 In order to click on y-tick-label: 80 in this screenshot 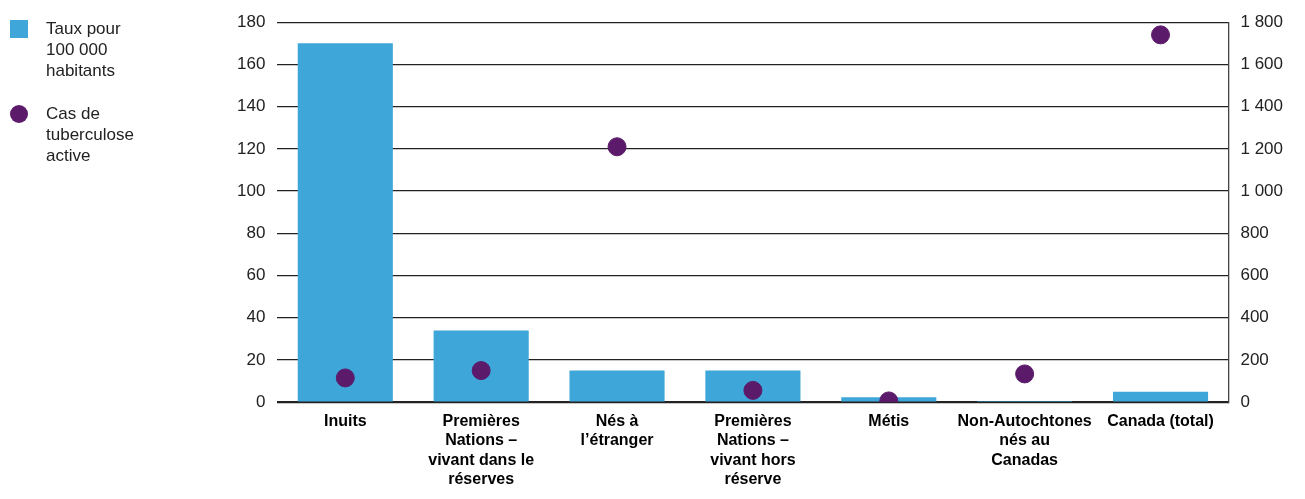, I will do `click(256, 232)`.